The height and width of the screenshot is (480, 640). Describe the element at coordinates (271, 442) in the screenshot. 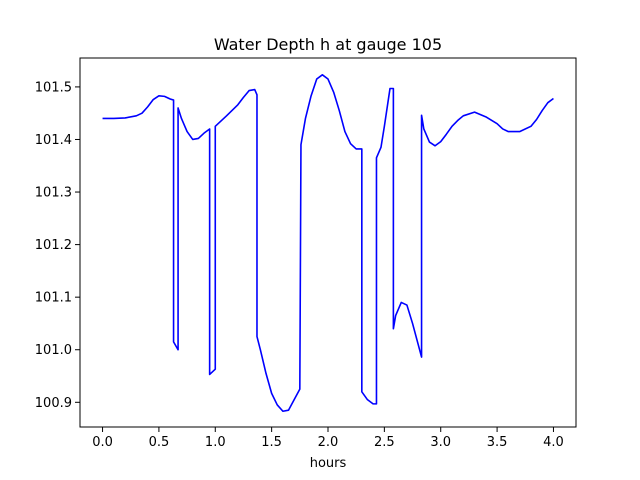

I see `x-tick-label: 1.5` at that location.